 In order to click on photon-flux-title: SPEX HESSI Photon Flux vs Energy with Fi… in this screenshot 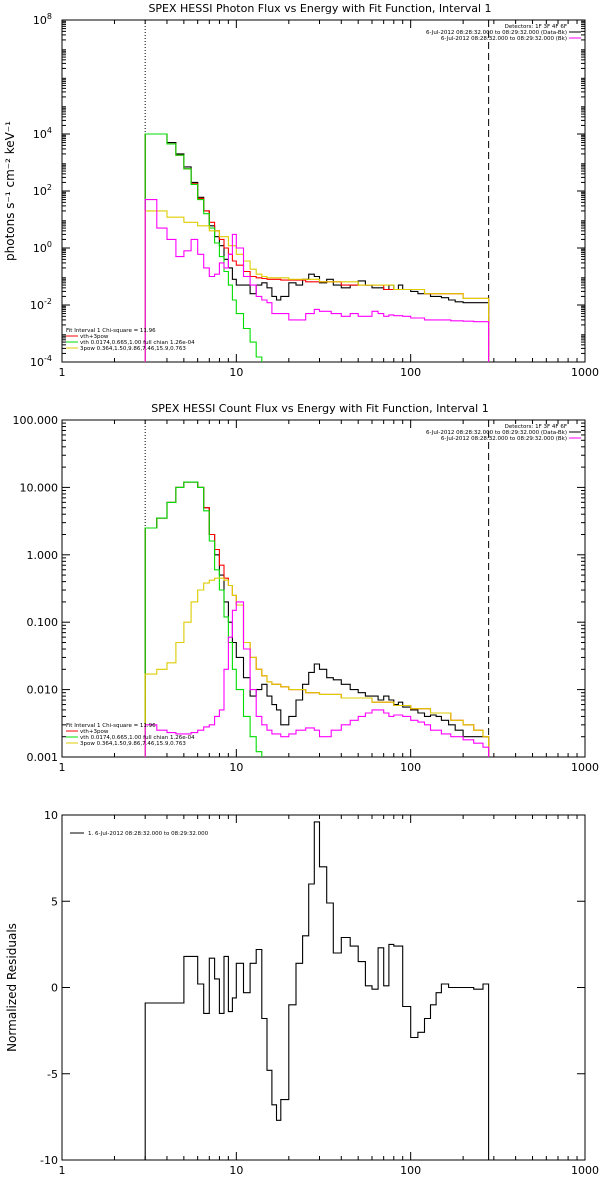, I will do `click(319, 8)`.